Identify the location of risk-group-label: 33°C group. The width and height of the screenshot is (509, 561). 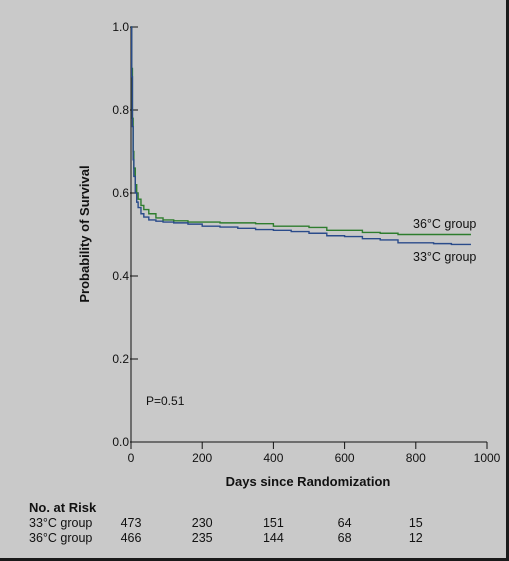
(61, 523).